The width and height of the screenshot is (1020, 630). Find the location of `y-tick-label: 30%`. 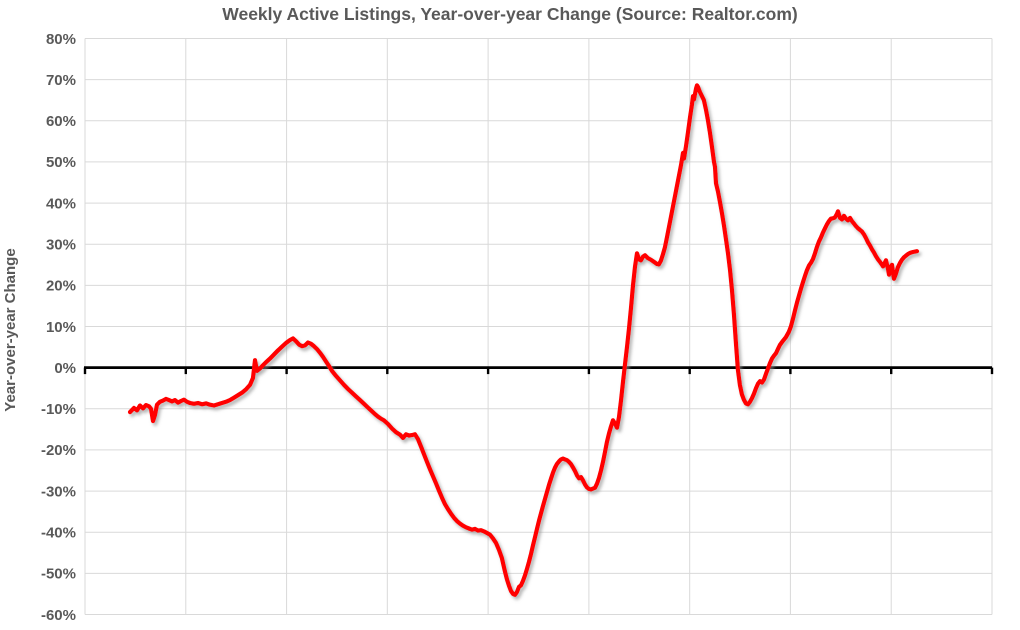

y-tick-label: 30% is located at coordinates (61, 245).